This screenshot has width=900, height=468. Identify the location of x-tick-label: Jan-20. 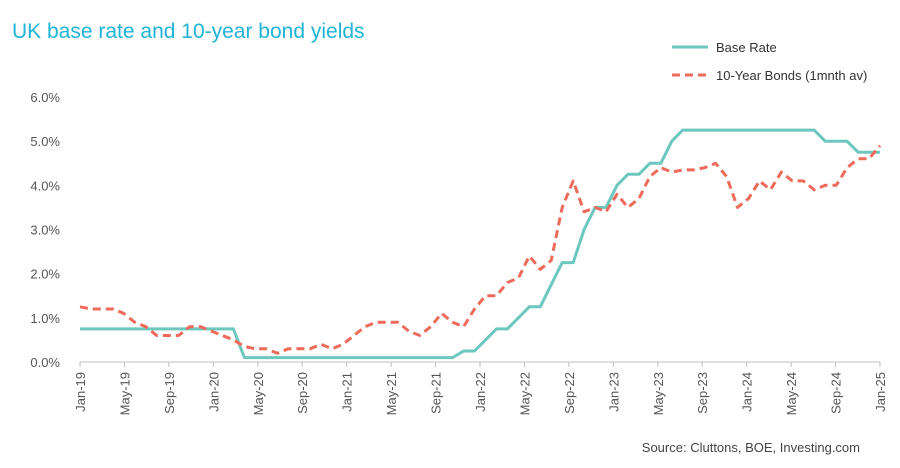
(213, 392).